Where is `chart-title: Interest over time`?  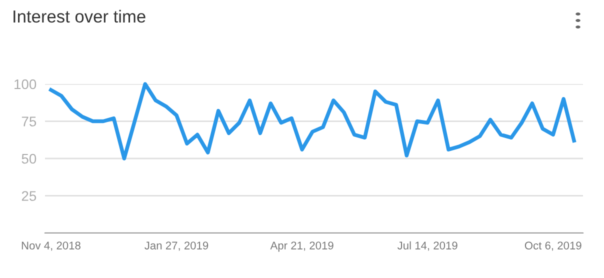 chart-title: Interest over time is located at coordinates (80, 16).